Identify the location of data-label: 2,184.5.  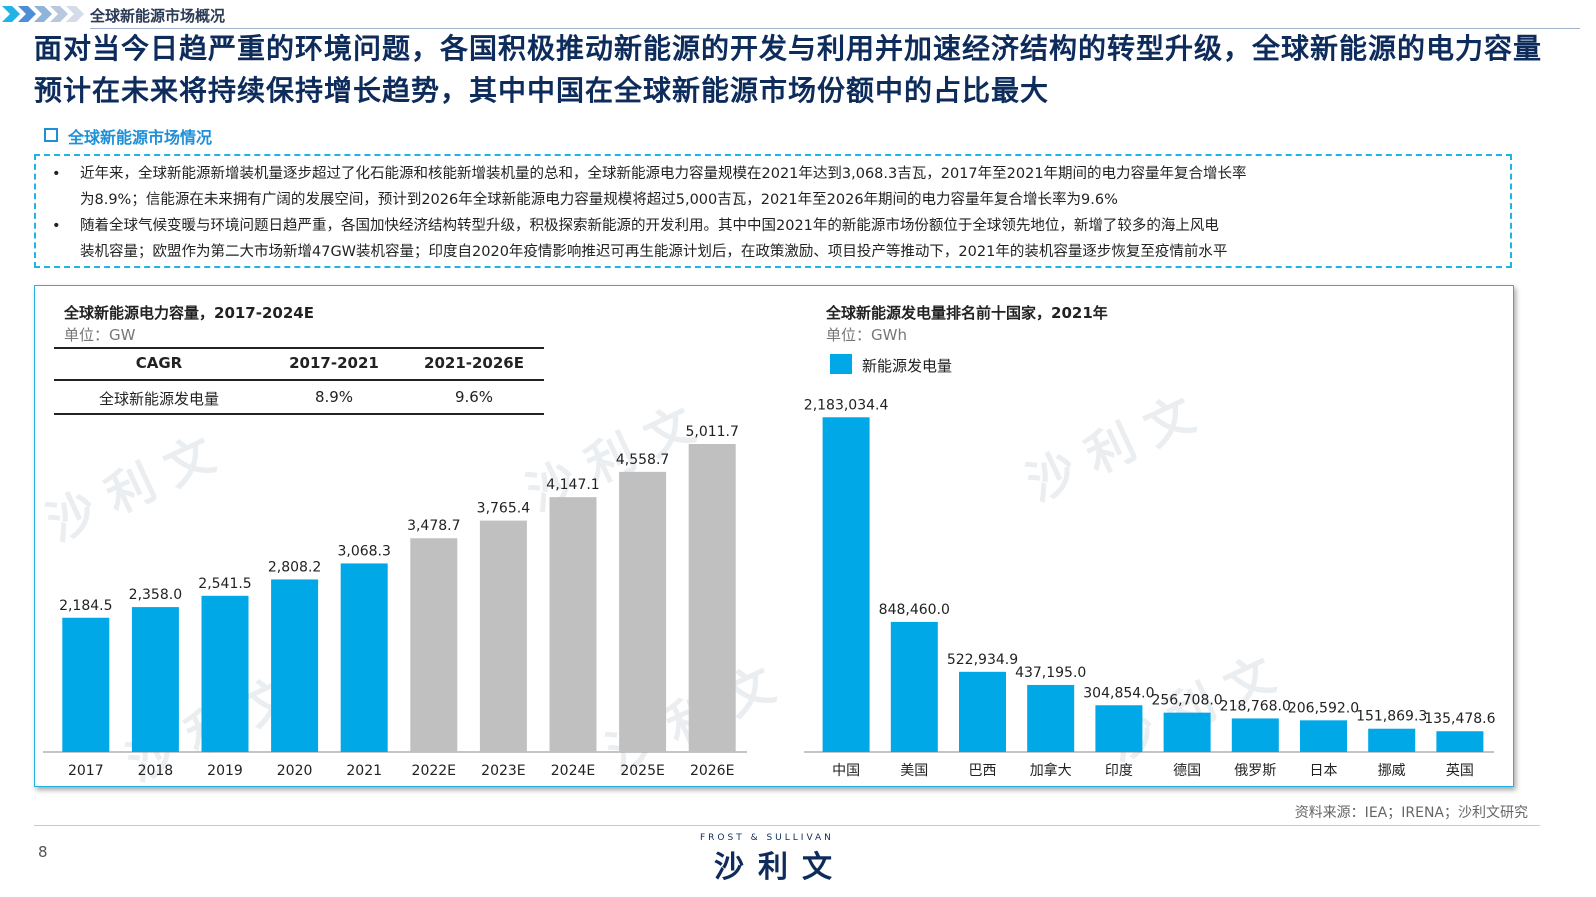
(85, 606).